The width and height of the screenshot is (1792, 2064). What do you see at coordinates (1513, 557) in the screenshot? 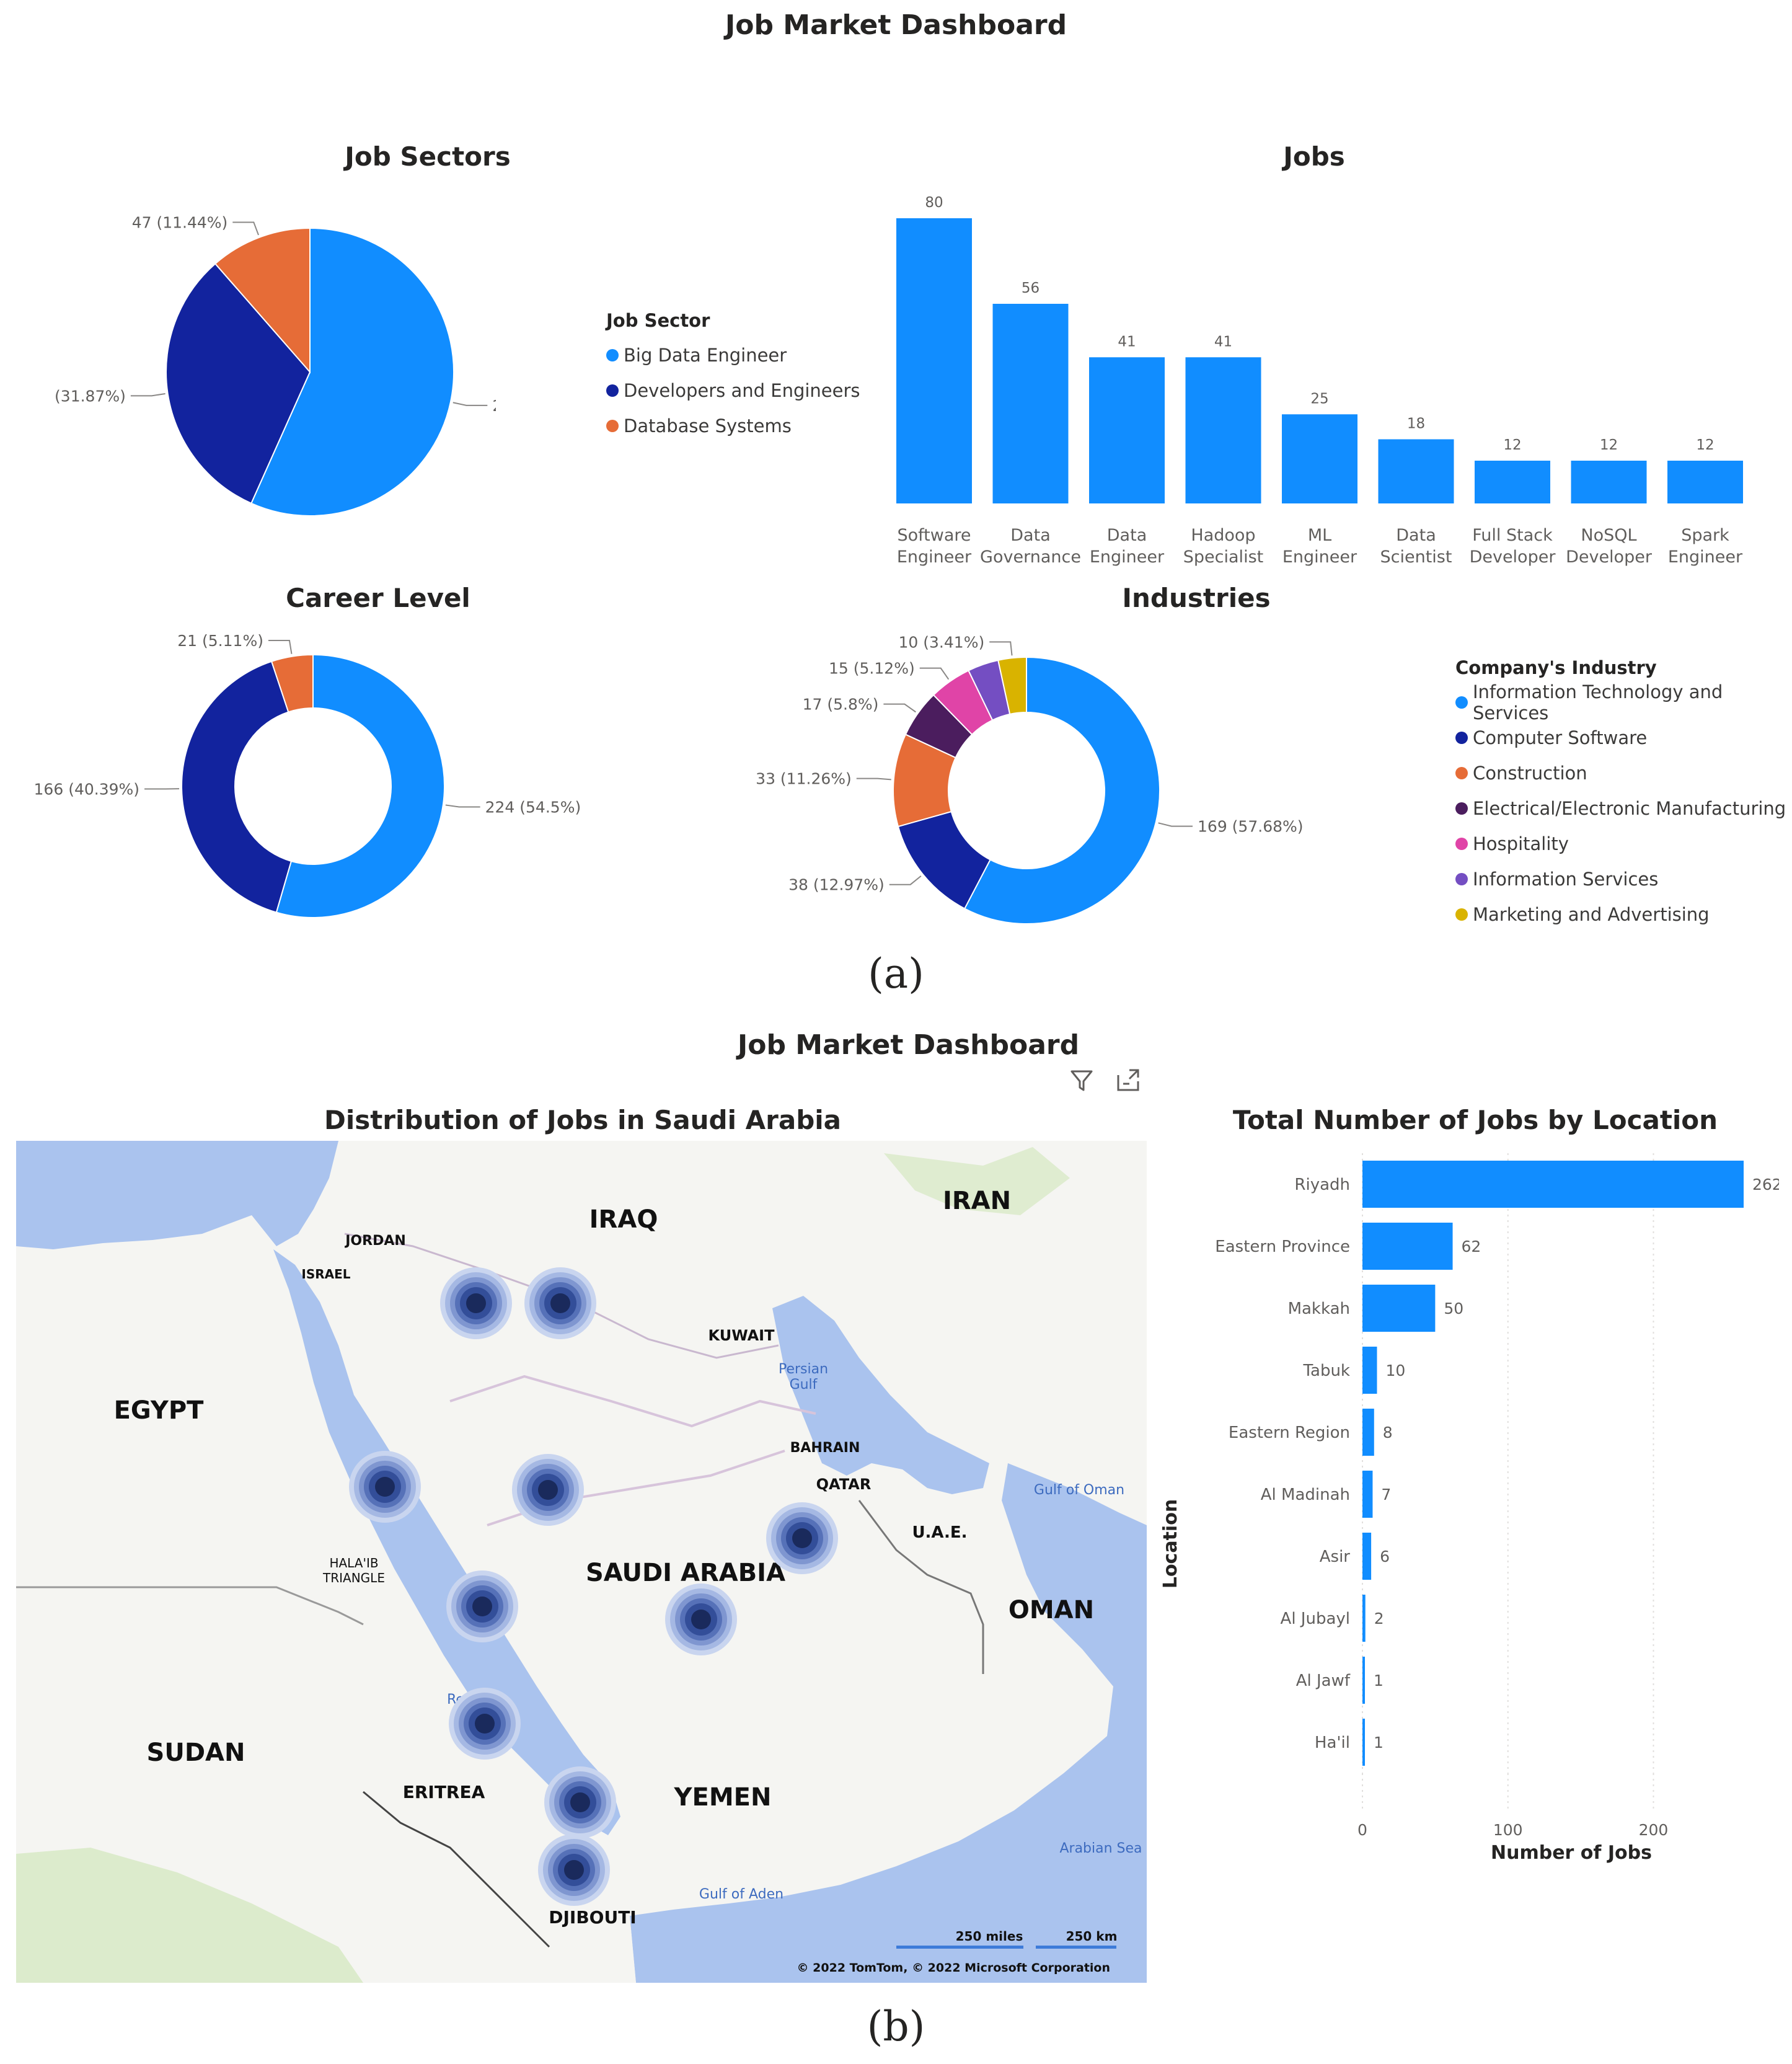
I see `tick-label: Developer` at bounding box center [1513, 557].